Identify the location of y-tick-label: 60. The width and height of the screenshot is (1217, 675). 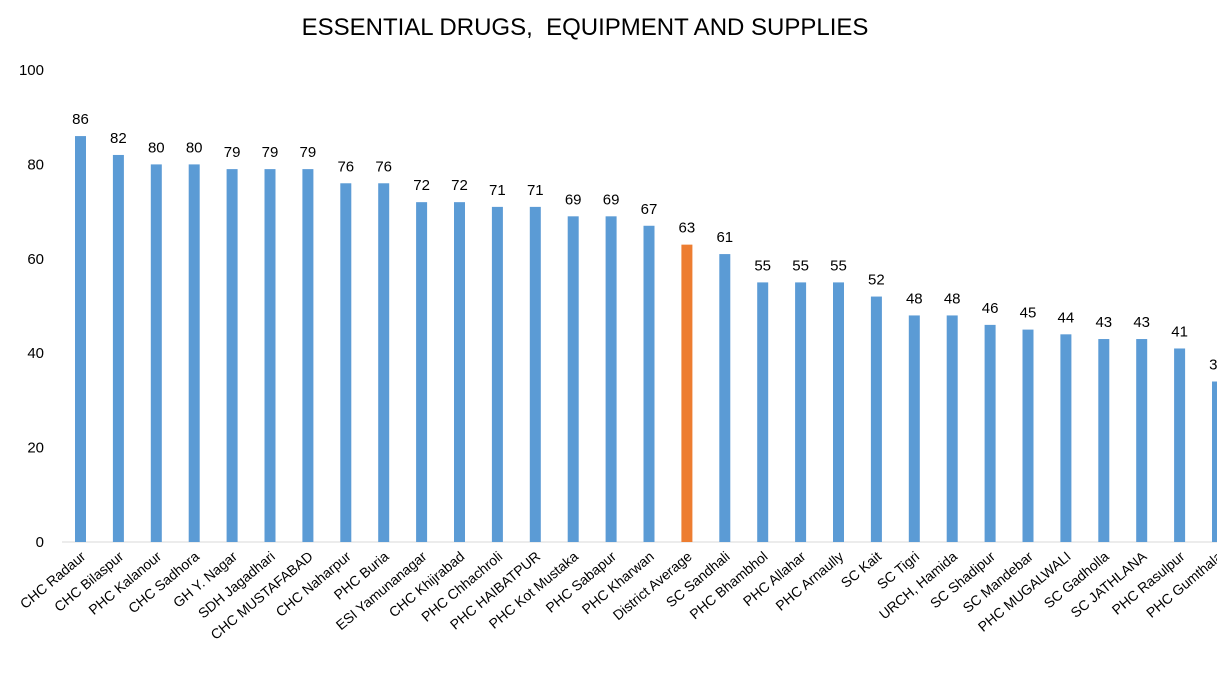
(35, 259).